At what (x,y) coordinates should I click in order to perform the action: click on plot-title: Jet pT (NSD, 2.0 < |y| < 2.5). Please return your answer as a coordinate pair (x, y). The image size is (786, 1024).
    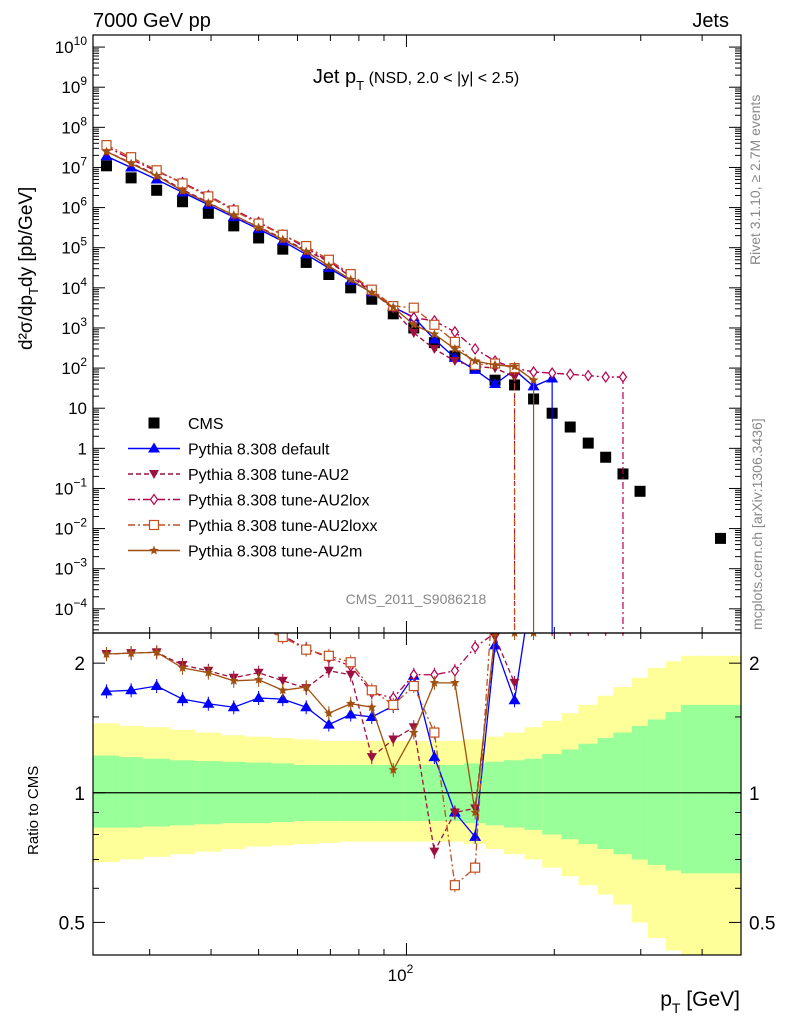
    Looking at the image, I should click on (416, 79).